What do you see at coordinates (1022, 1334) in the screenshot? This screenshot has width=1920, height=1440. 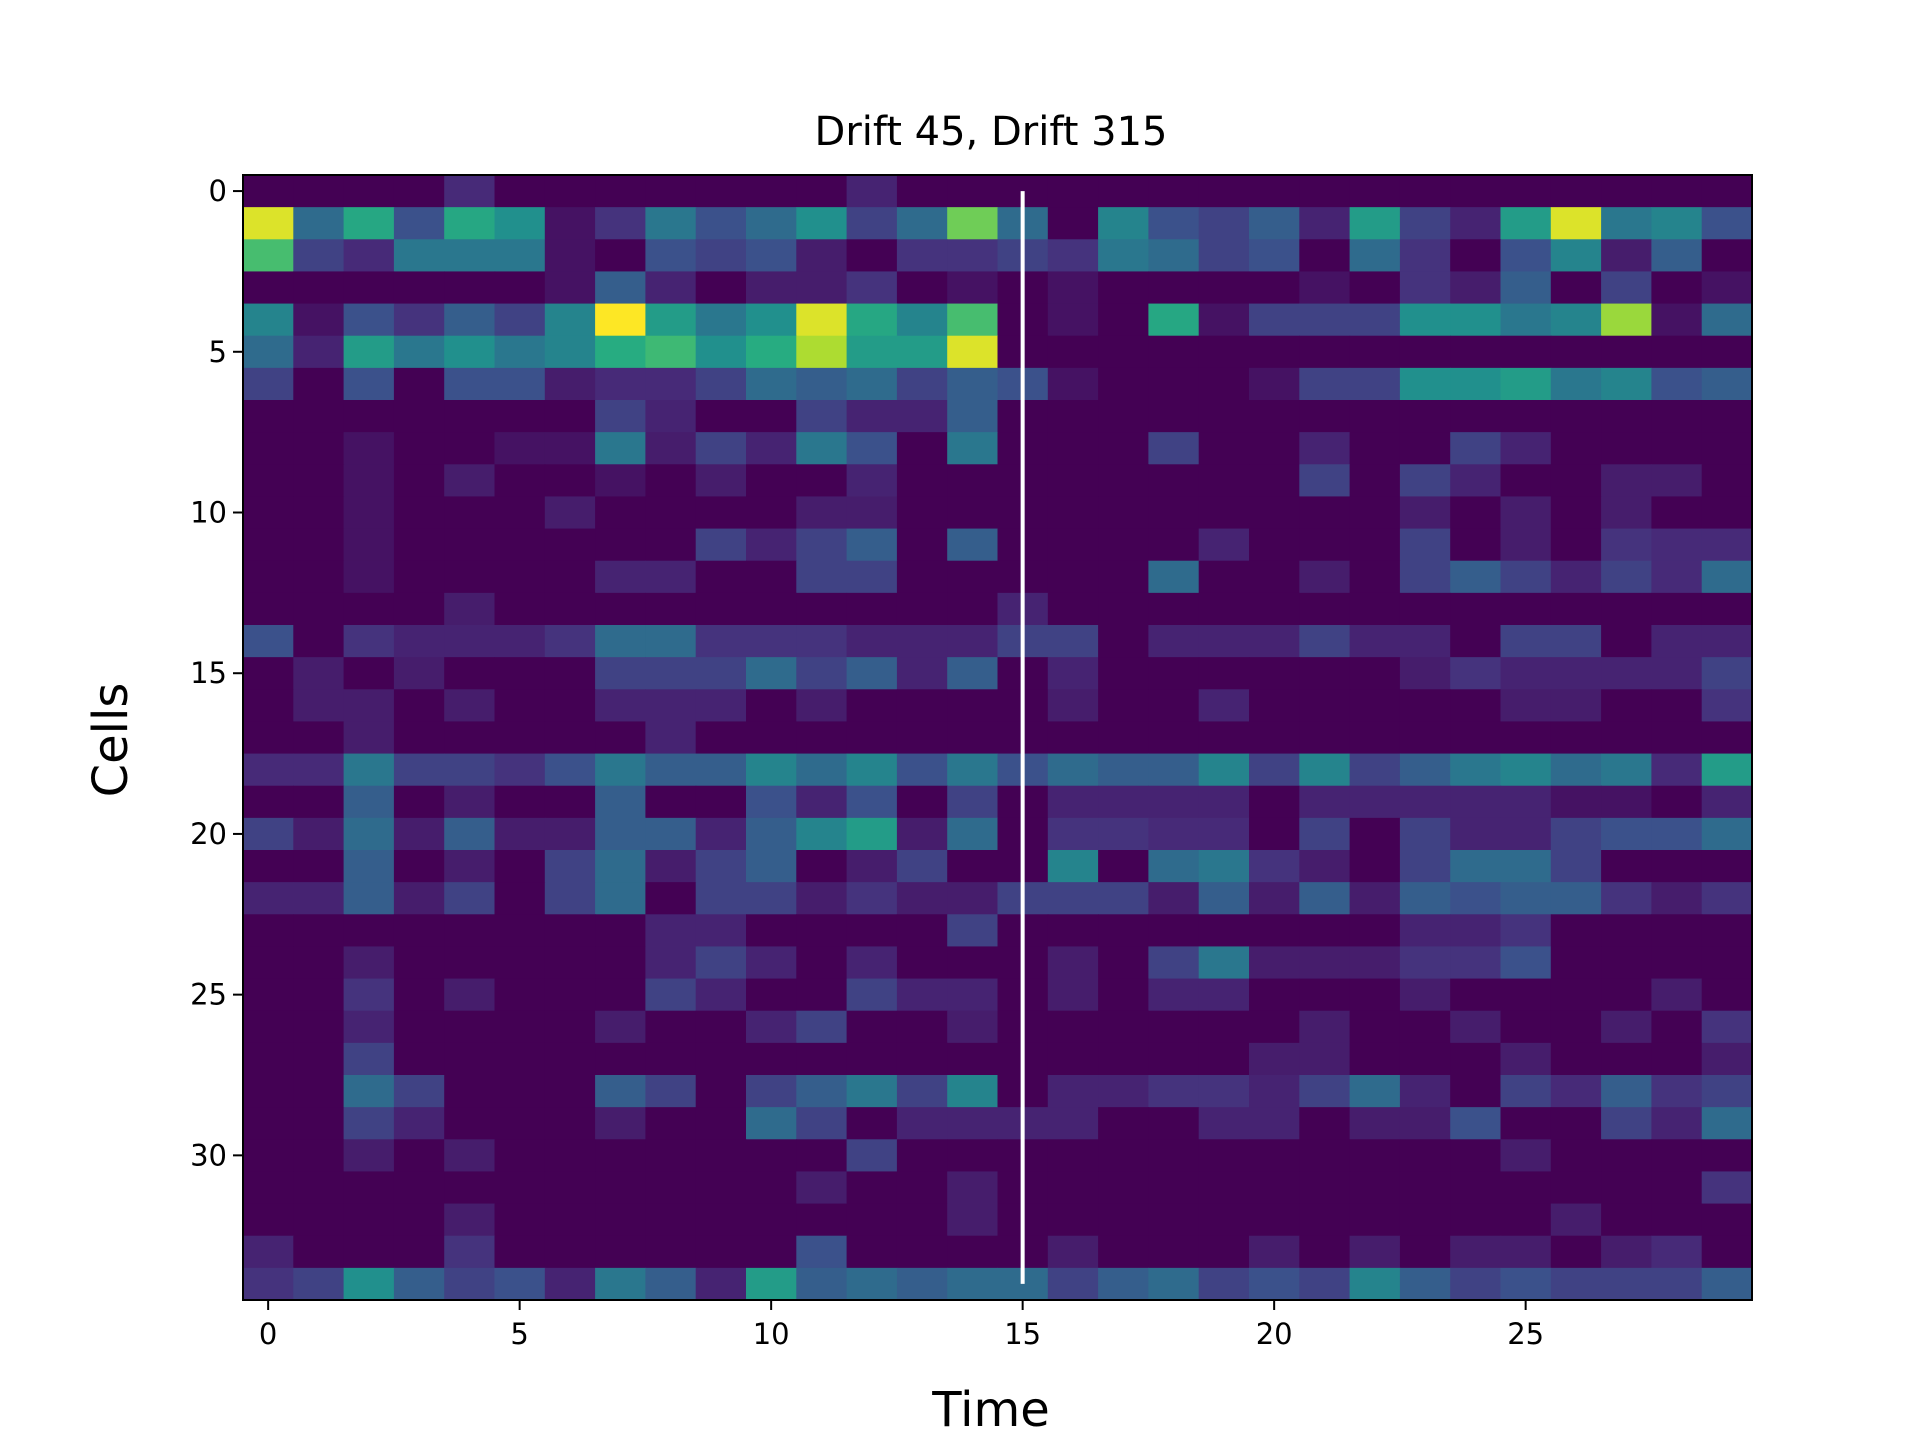 I see `x-tick-label: 15` at bounding box center [1022, 1334].